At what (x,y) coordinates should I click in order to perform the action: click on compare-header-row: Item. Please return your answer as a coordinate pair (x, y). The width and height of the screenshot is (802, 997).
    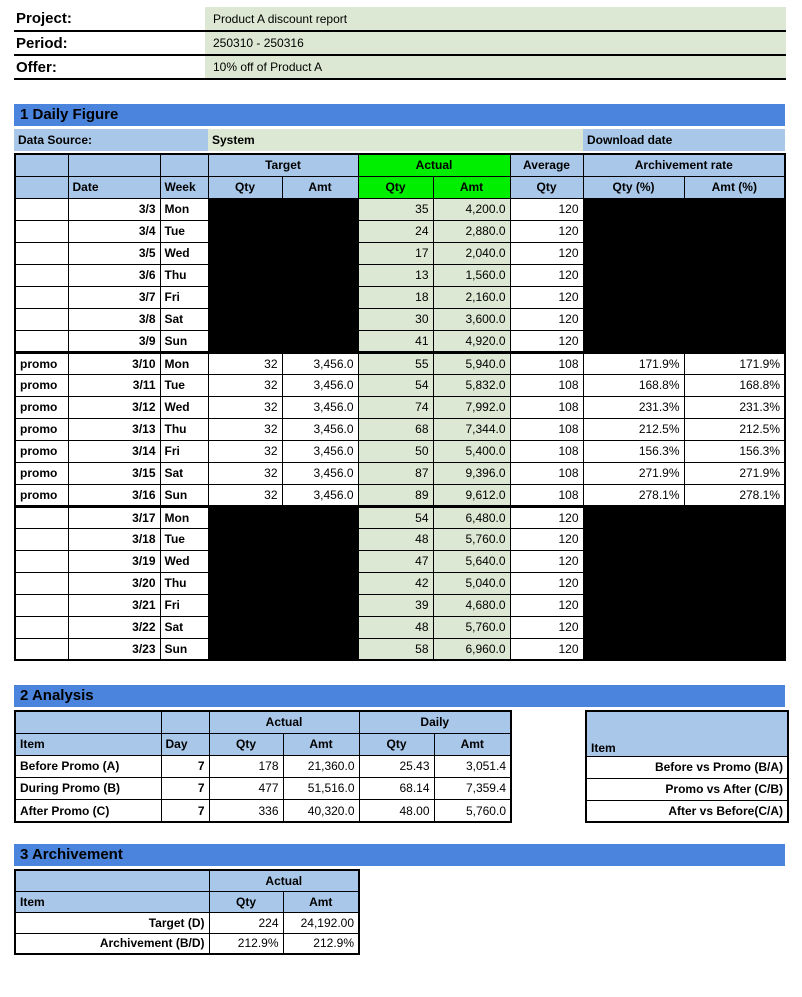
    Looking at the image, I should click on (687, 733).